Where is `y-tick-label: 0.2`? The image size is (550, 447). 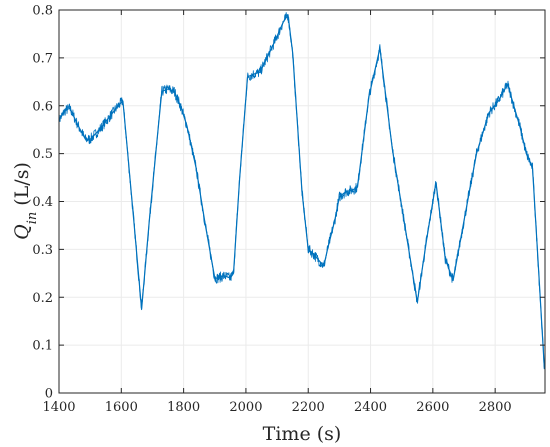
y-tick-label: 0.2 is located at coordinates (42, 298).